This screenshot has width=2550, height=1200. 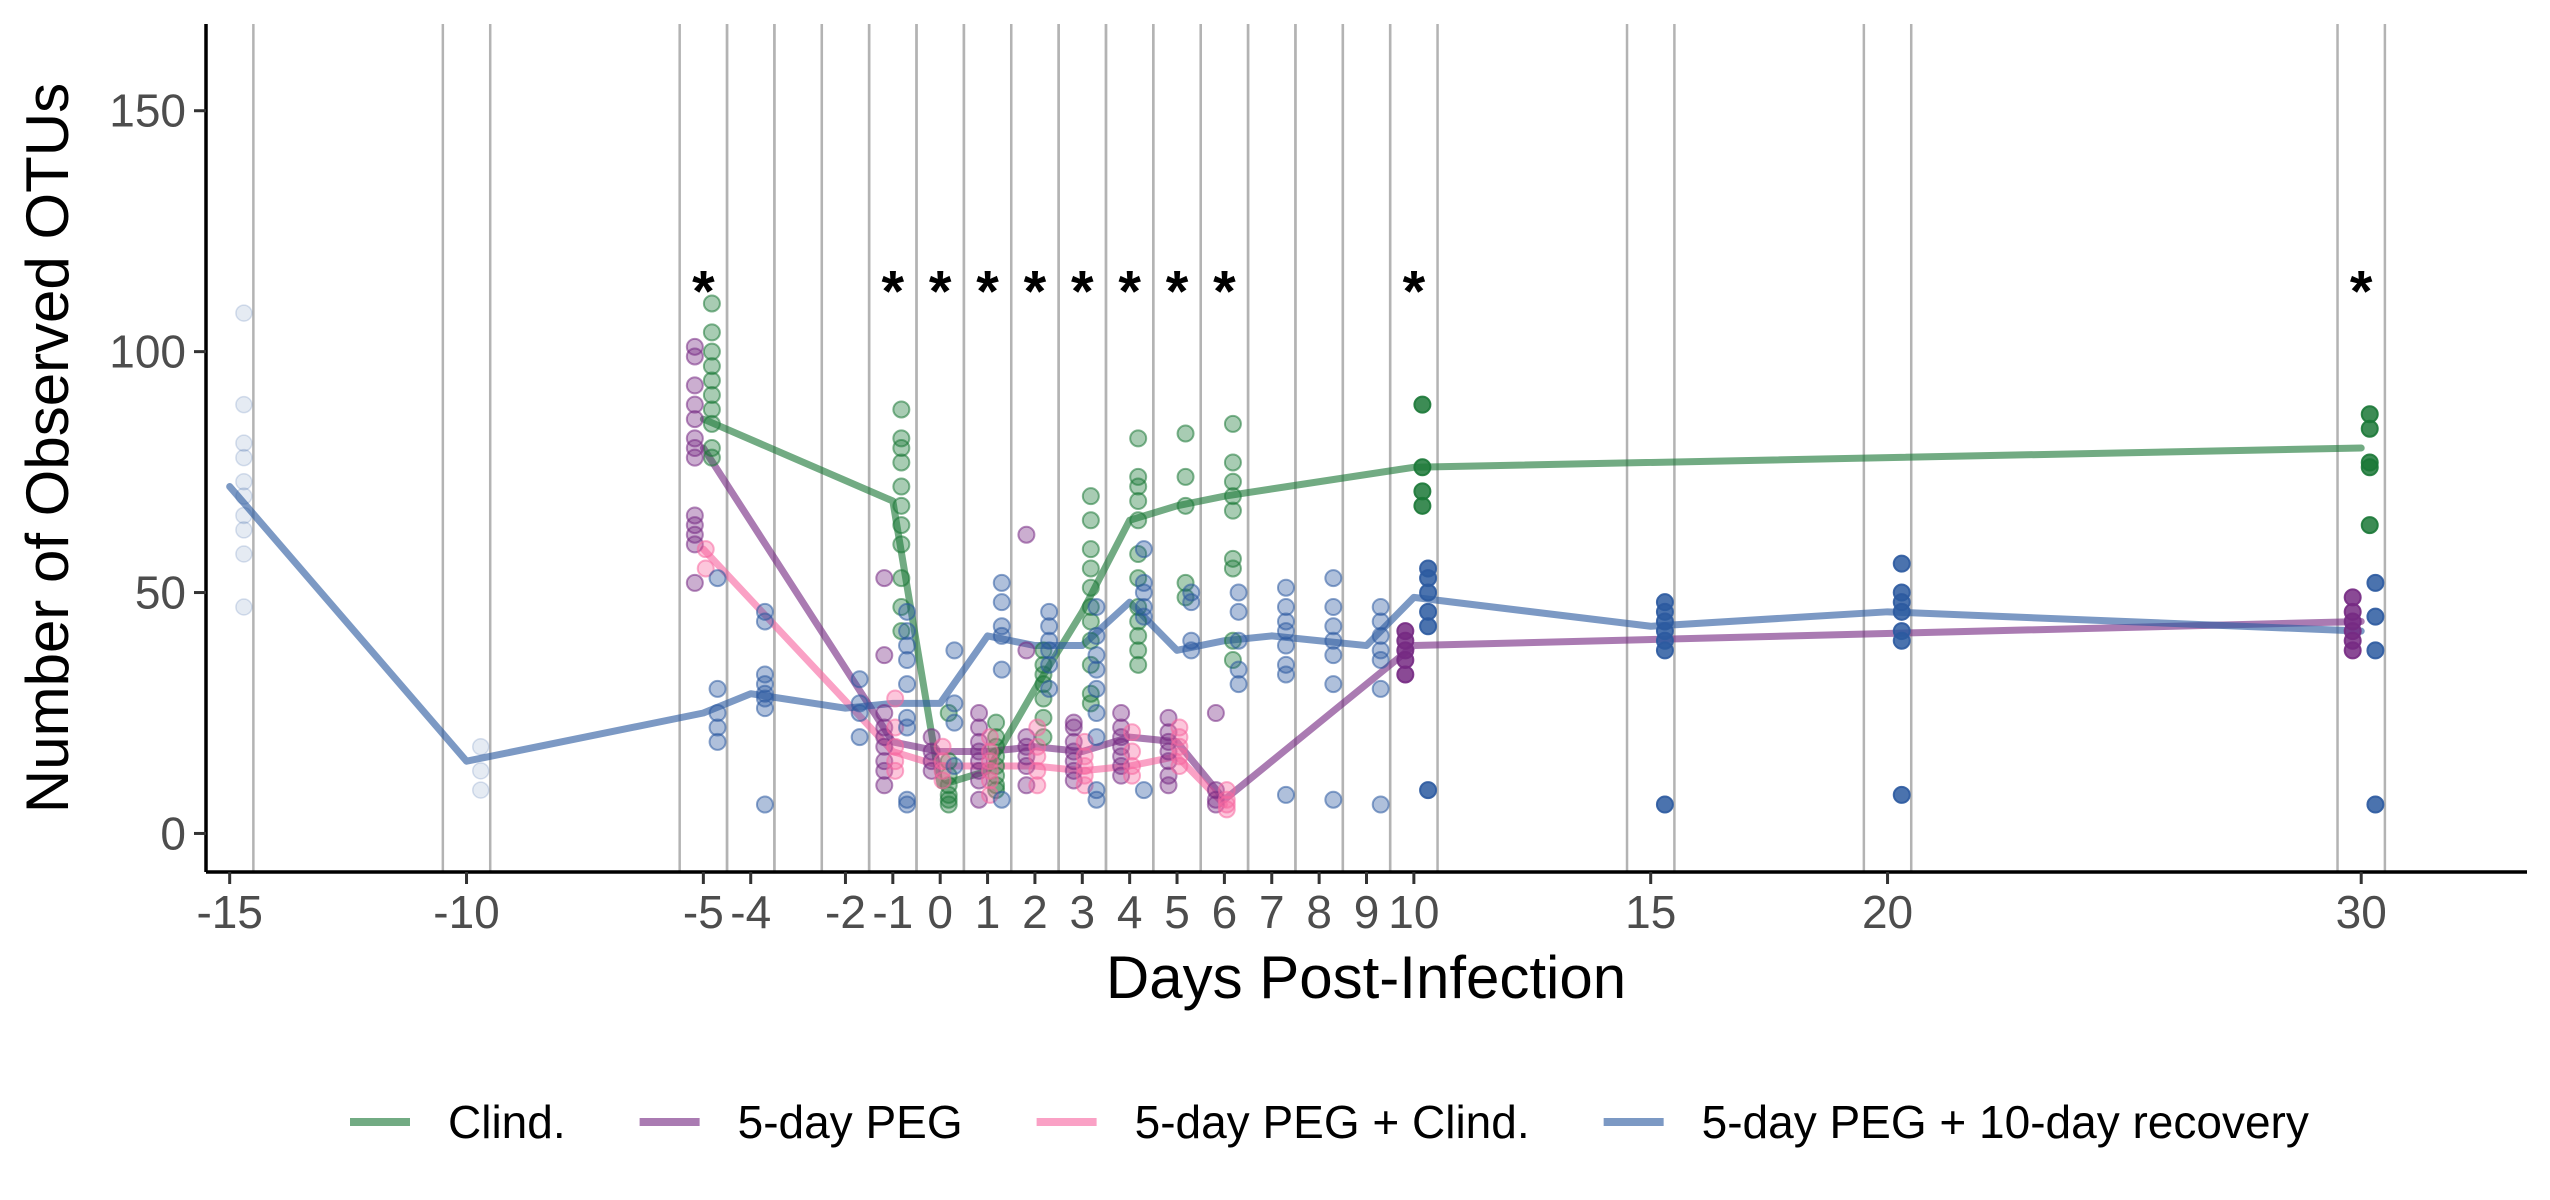 I want to click on x-axis-title: Days Post-Infection, so click(x=1366, y=977).